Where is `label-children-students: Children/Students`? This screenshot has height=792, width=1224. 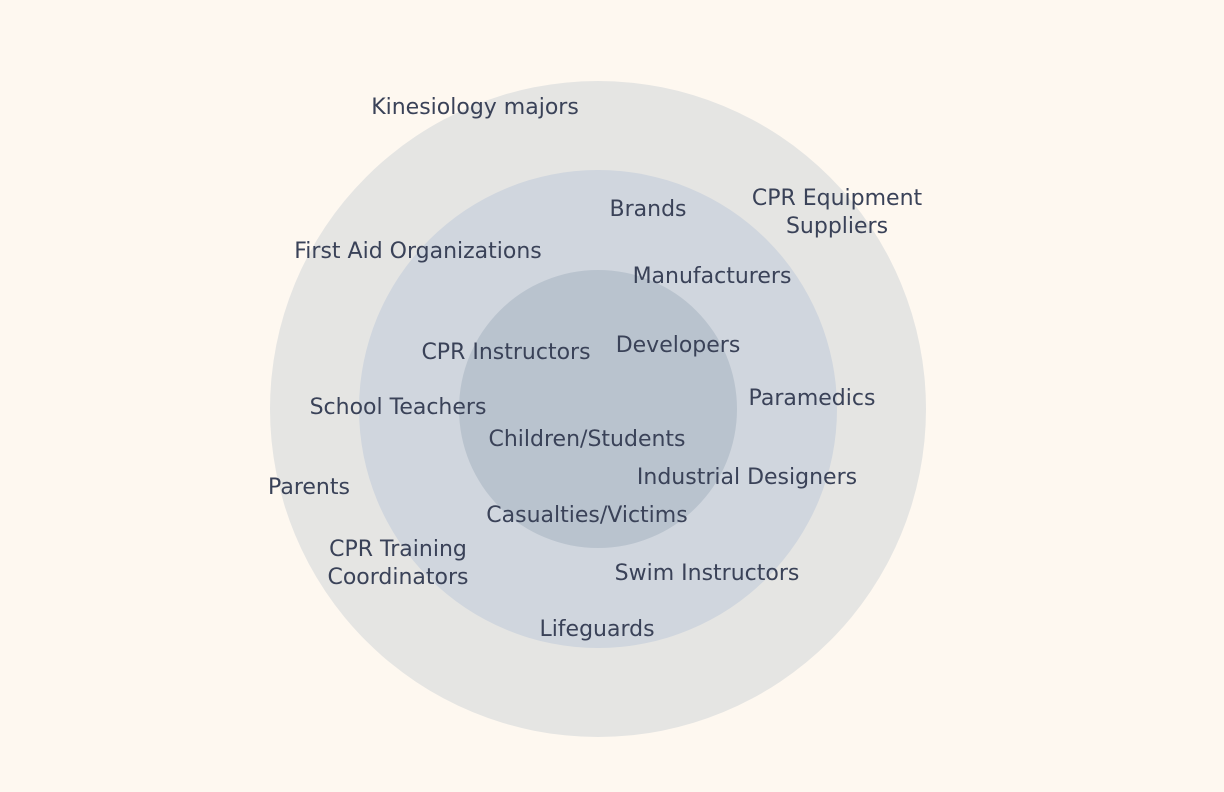
label-children-students: Children/Students is located at coordinates (587, 439).